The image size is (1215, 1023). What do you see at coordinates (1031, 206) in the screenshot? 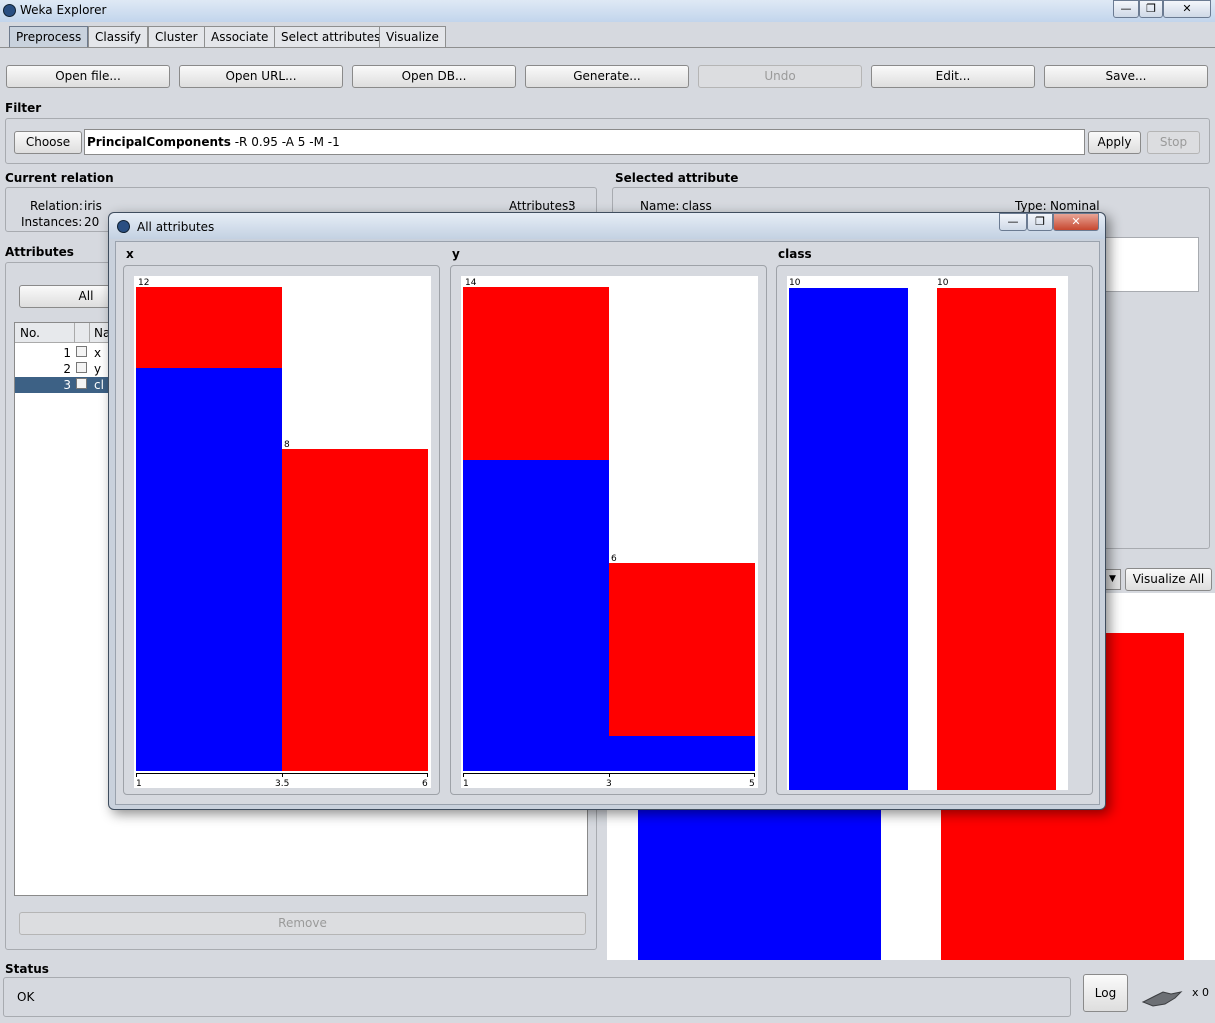
I see `sel-type-label: Type:` at bounding box center [1031, 206].